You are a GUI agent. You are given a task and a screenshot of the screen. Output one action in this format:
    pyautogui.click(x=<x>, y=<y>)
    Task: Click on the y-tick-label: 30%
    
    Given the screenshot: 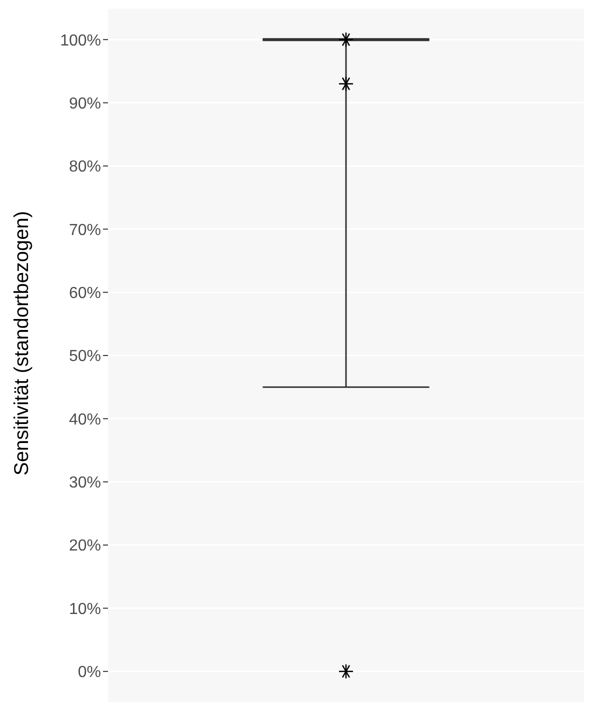 What is the action you would take?
    pyautogui.click(x=84, y=483)
    